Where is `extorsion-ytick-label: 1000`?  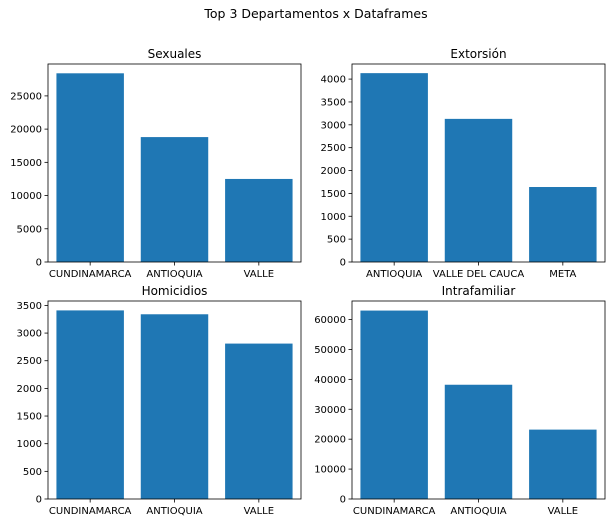 extorsion-ytick-label: 1000 is located at coordinates (333, 217).